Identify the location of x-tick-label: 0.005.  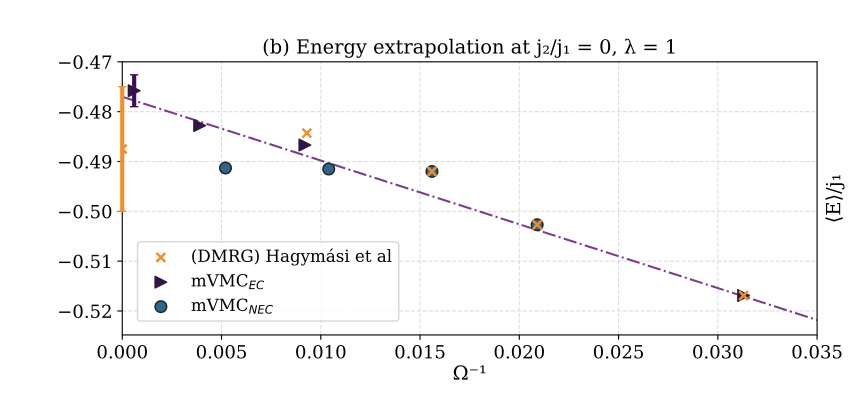
(221, 351).